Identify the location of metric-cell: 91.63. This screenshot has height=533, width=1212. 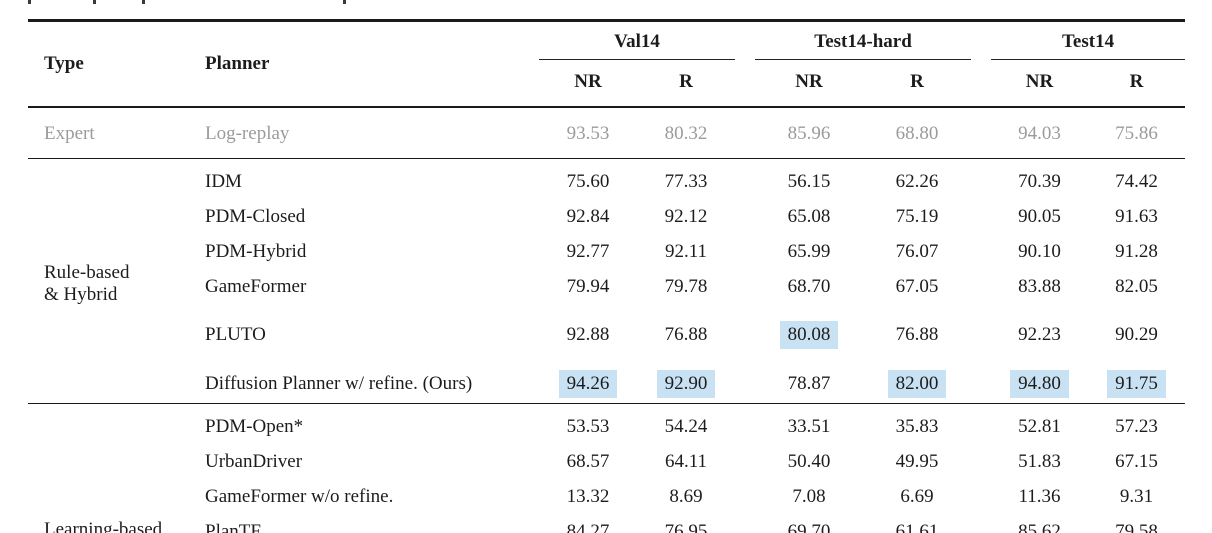
(1136, 217).